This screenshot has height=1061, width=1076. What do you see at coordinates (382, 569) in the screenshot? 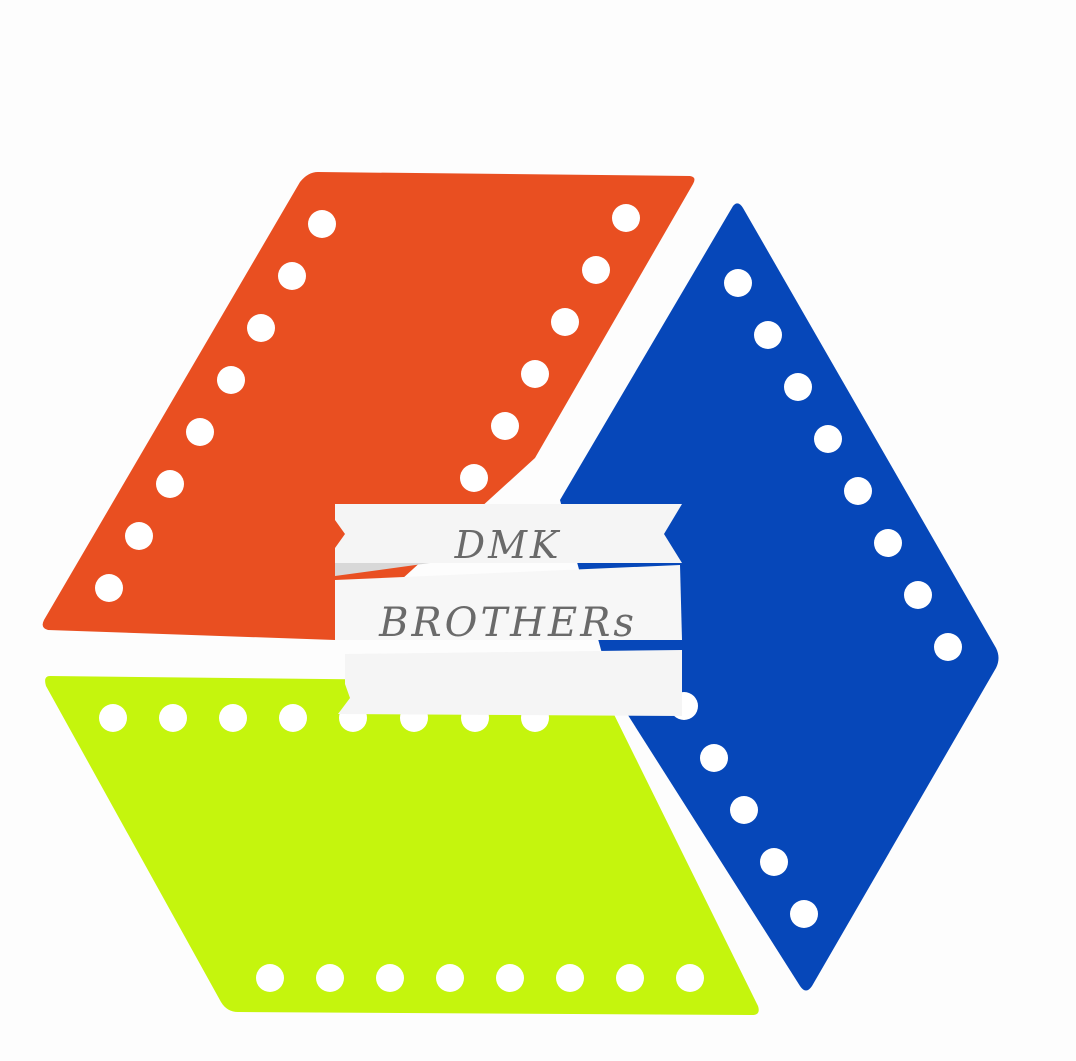
I see `banner-fold-shadow` at bounding box center [382, 569].